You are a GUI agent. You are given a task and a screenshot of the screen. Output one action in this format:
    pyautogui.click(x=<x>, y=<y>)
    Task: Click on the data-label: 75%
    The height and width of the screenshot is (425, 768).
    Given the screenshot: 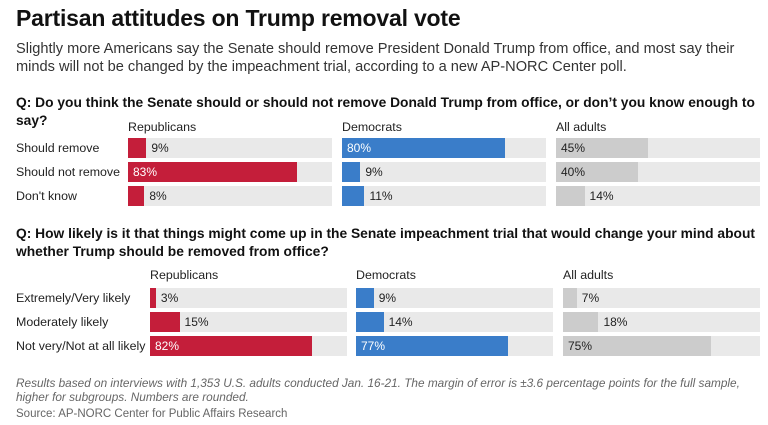 What is the action you would take?
    pyautogui.click(x=580, y=346)
    